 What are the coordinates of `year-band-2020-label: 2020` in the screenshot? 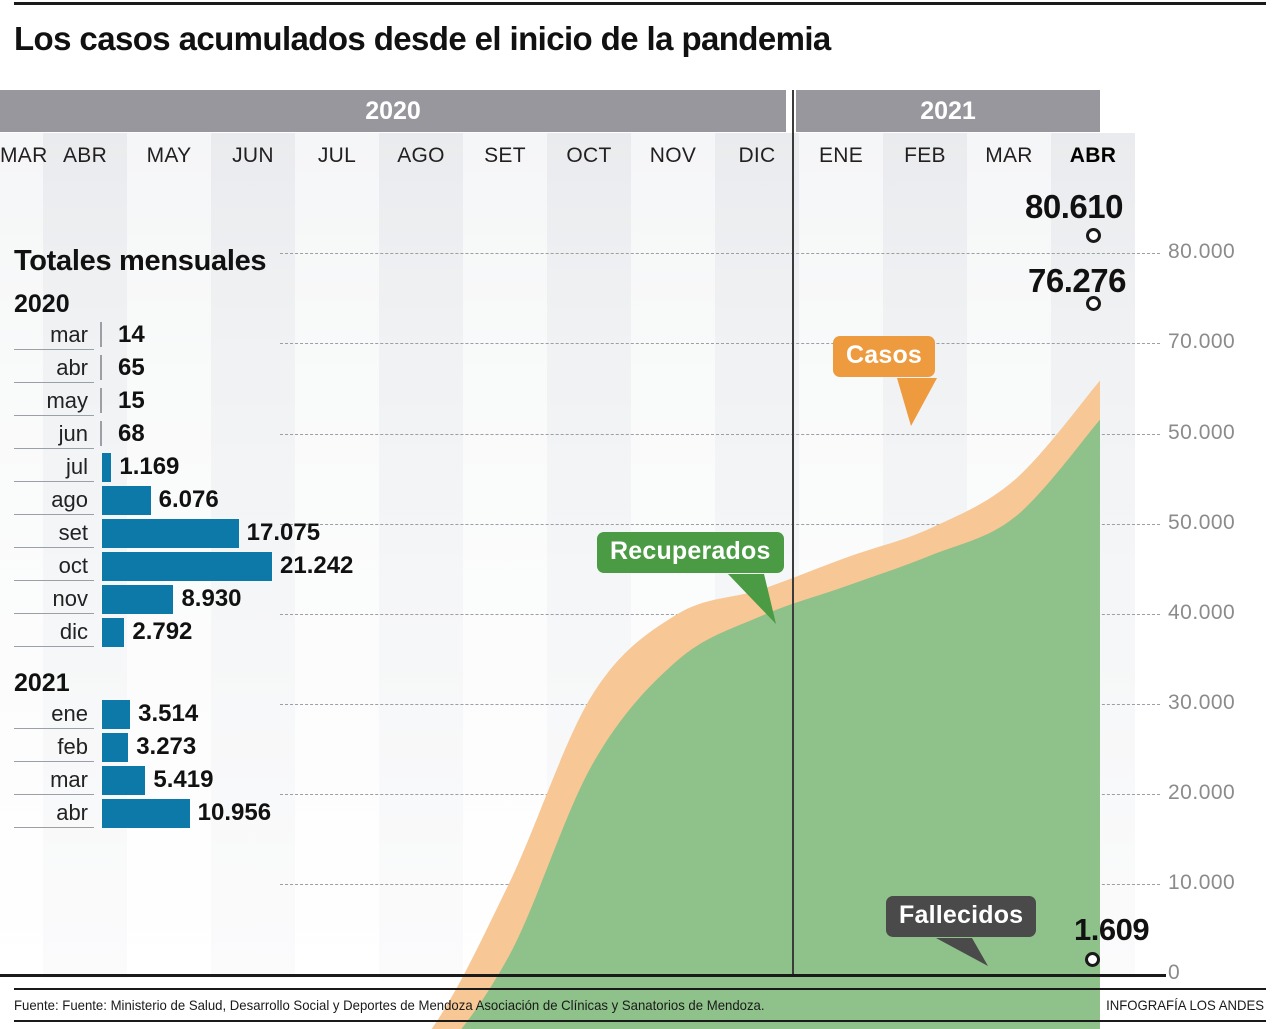 It's located at (393, 111).